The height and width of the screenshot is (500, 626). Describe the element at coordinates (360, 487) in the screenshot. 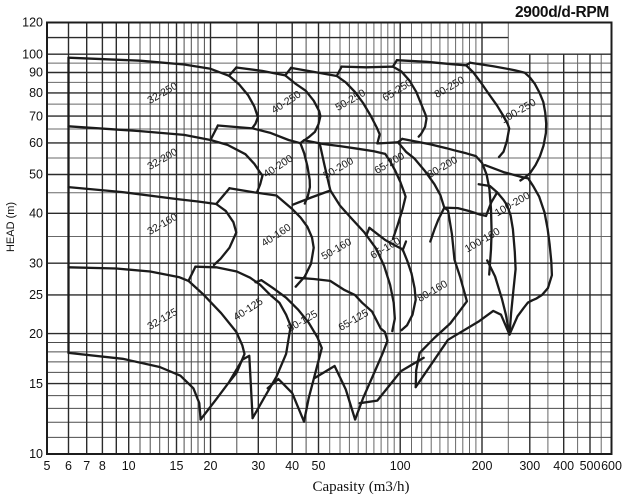

I see `svg-text: Capasity (m3/h)` at that location.